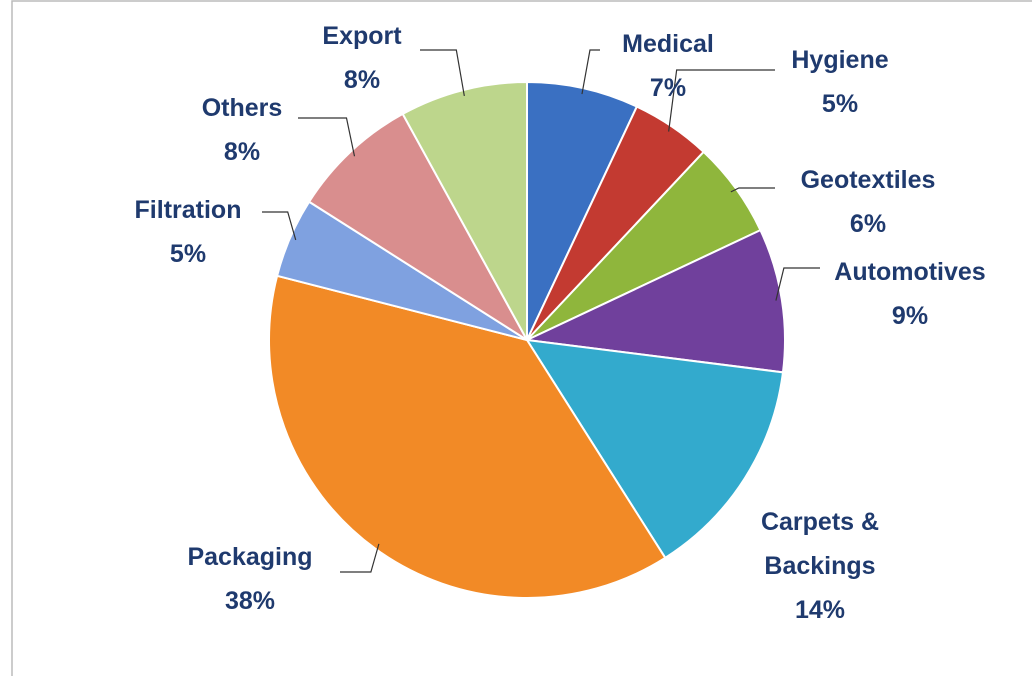 This screenshot has width=1032, height=676. I want to click on data-label: Packaging 38%, so click(250, 579).